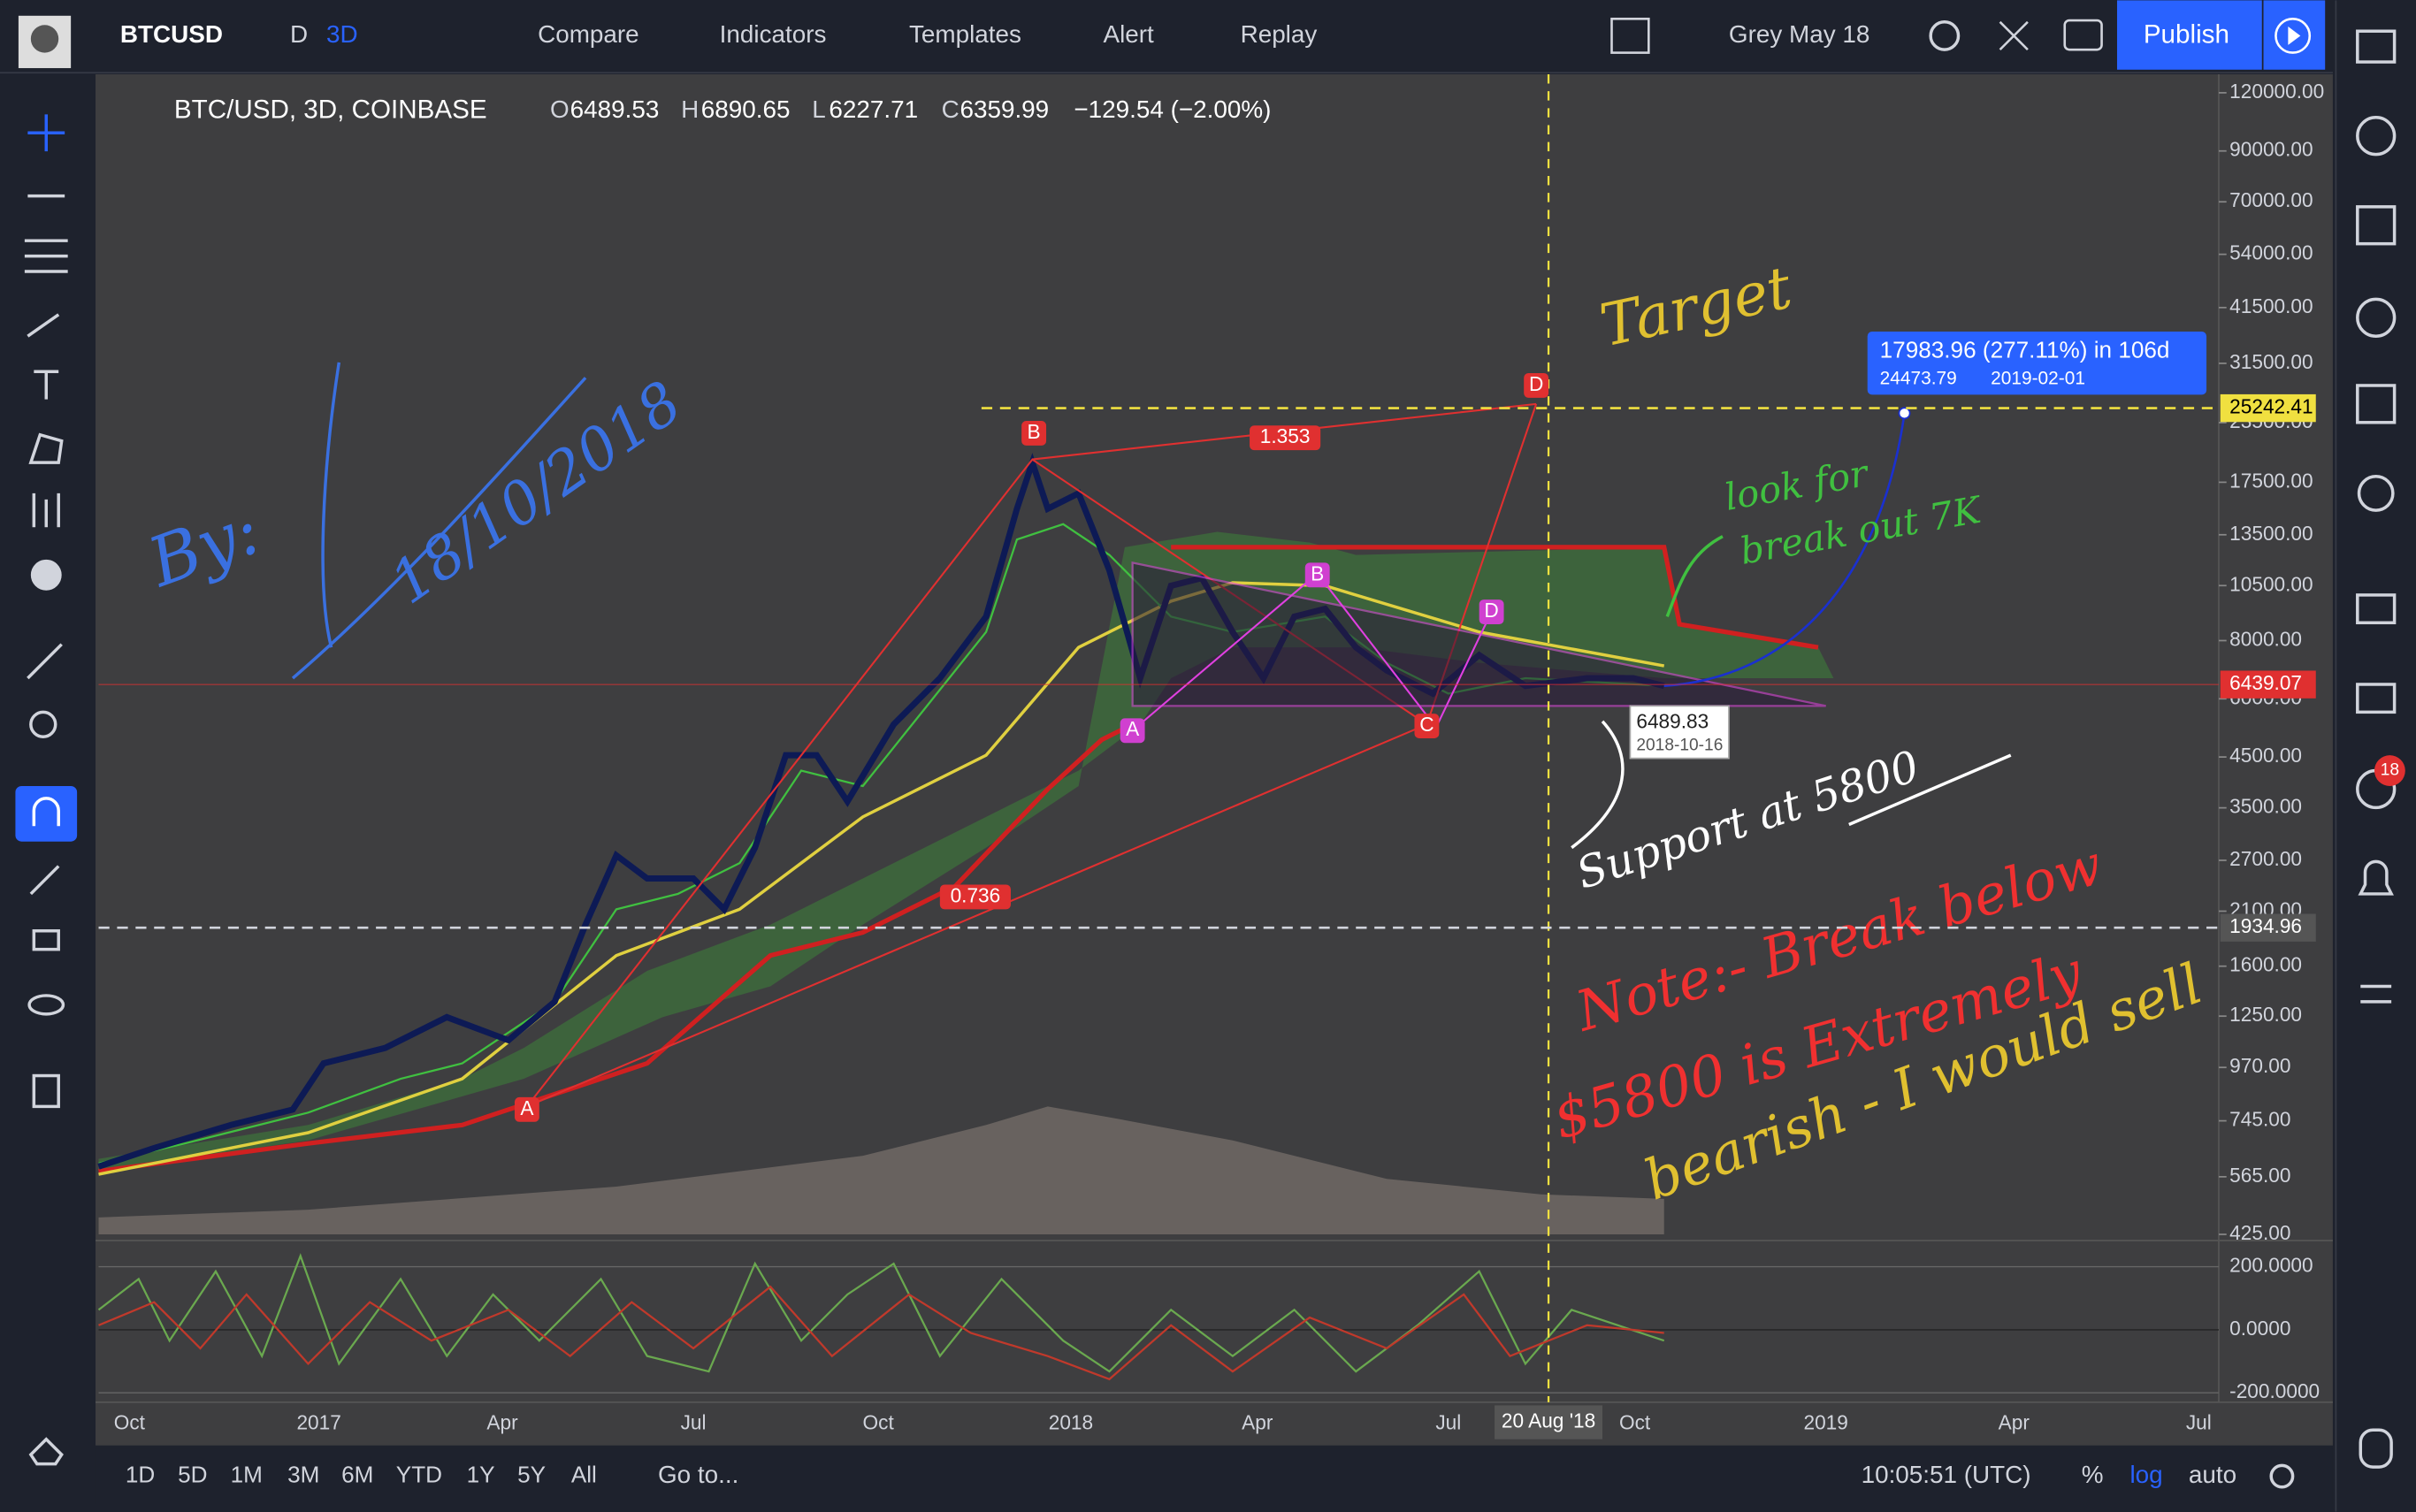 This screenshot has width=2416, height=1512. Describe the element at coordinates (1173, 109) in the screenshot. I see `legend-change: −129.54 (−2.00%)` at that location.